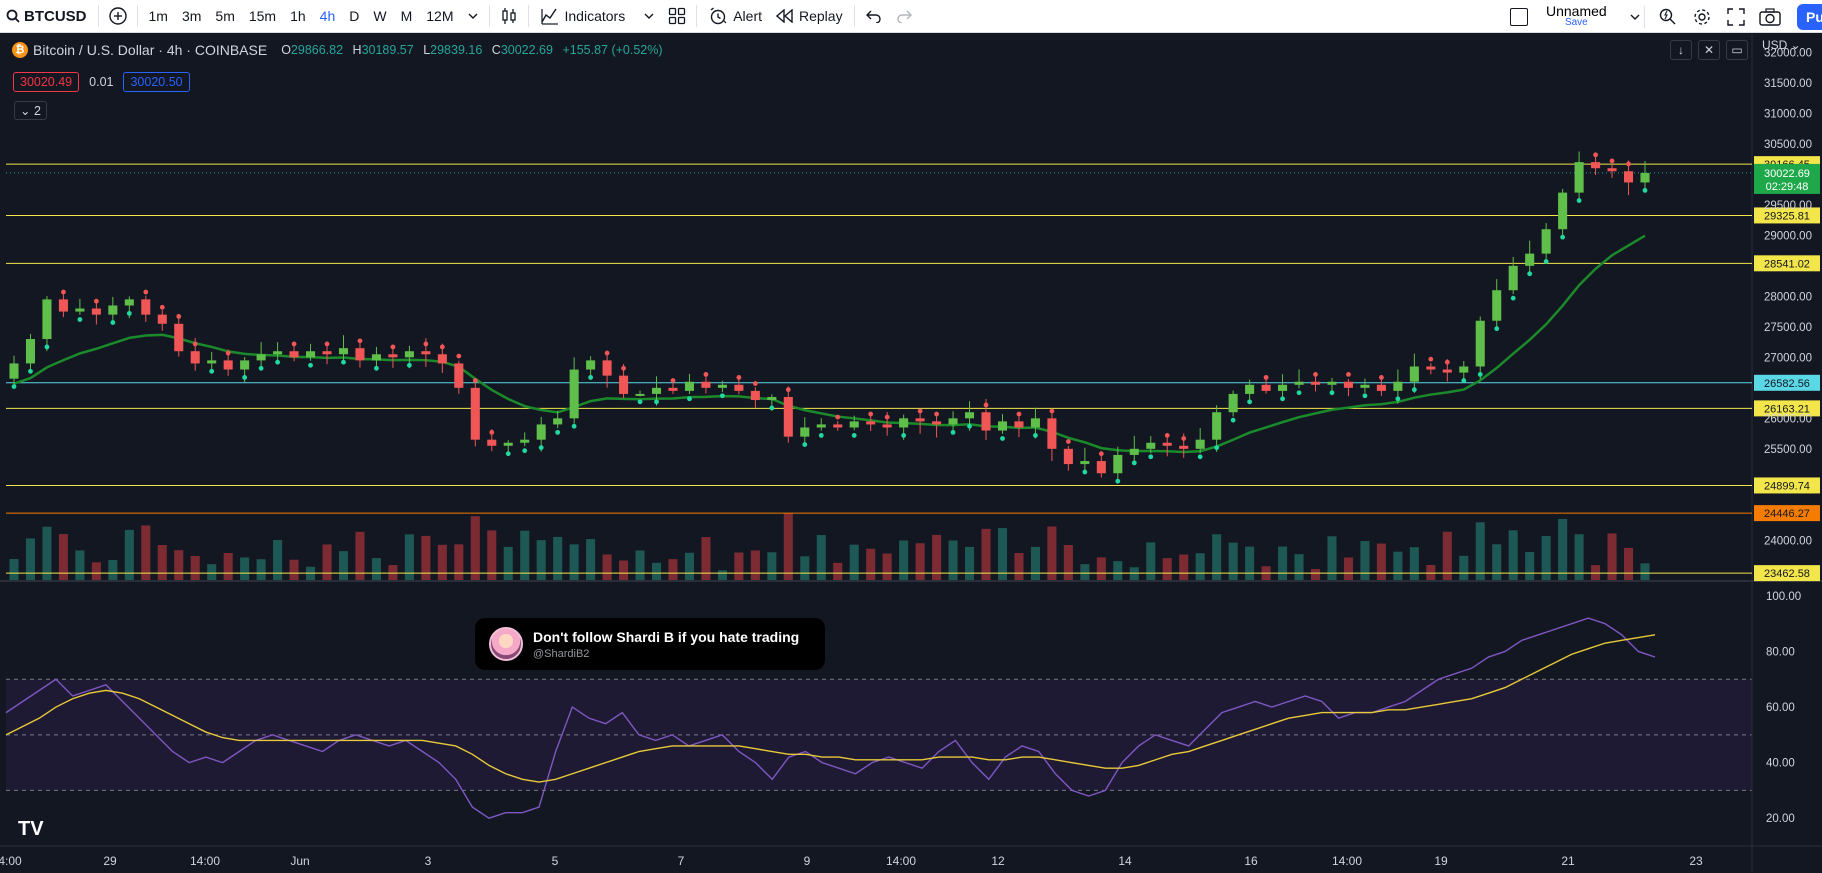 The image size is (1822, 873). I want to click on move-down-icon: ↓, so click(1681, 50).